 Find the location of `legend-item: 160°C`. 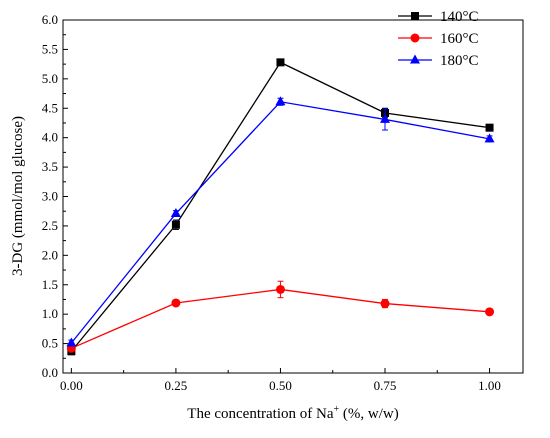

legend-item: 160°C is located at coordinates (438, 39).